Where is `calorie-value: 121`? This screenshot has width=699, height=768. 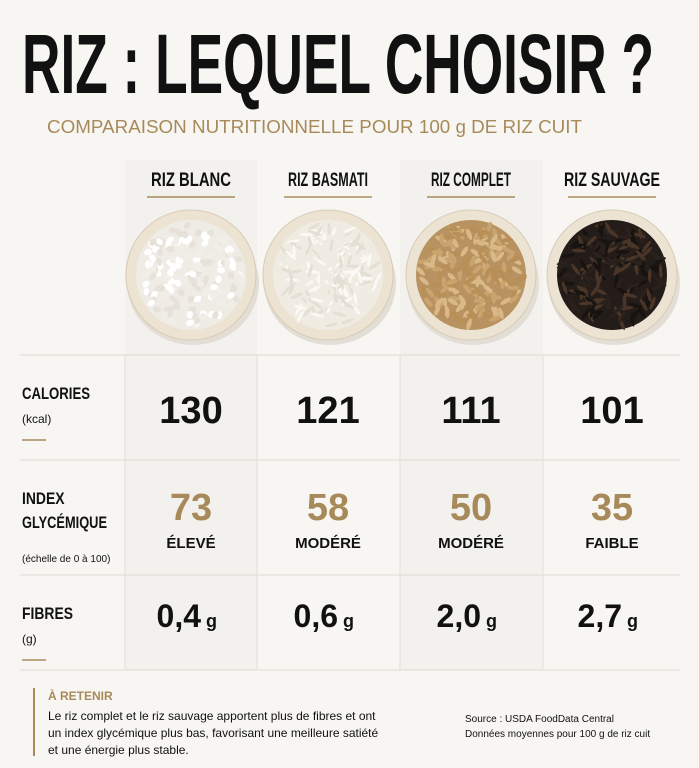
calorie-value: 121 is located at coordinates (327, 411).